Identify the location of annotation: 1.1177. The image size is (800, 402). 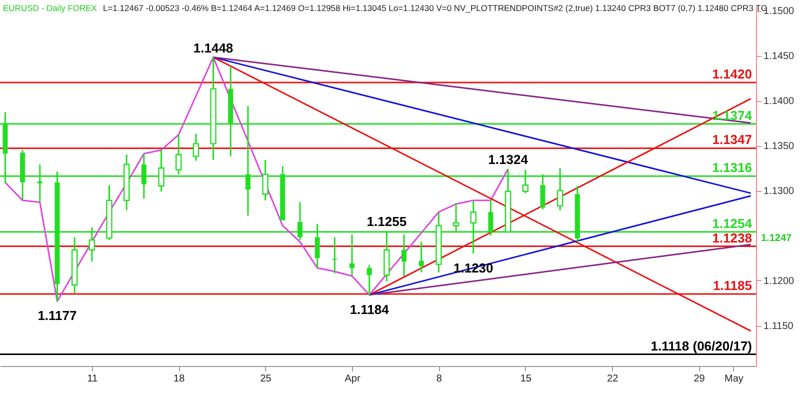
(57, 316).